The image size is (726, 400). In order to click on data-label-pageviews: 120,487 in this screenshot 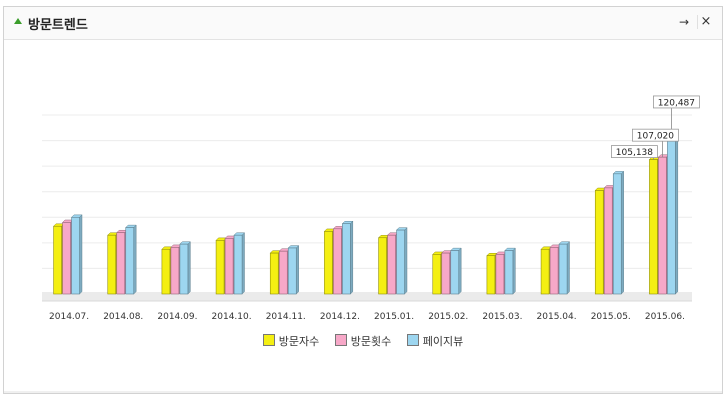, I will do `click(676, 103)`.